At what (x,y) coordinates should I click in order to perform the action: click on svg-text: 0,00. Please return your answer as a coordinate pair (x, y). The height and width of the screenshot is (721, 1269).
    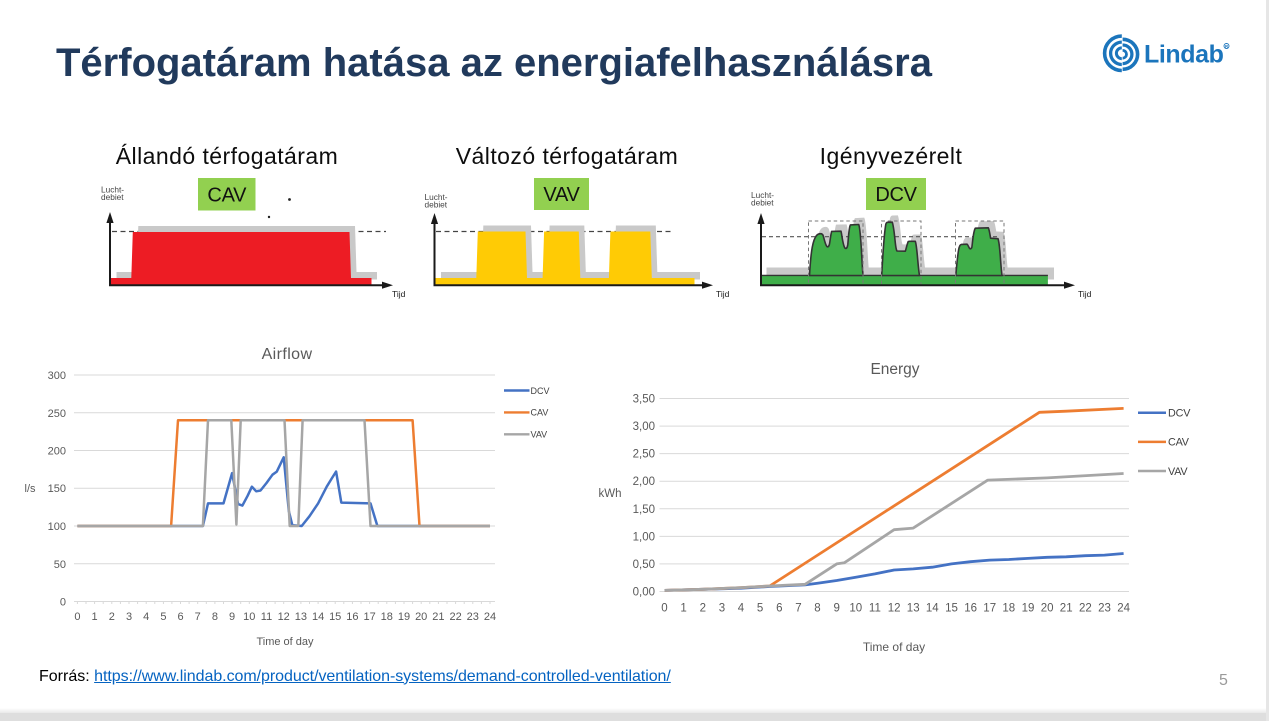
    Looking at the image, I should click on (644, 593).